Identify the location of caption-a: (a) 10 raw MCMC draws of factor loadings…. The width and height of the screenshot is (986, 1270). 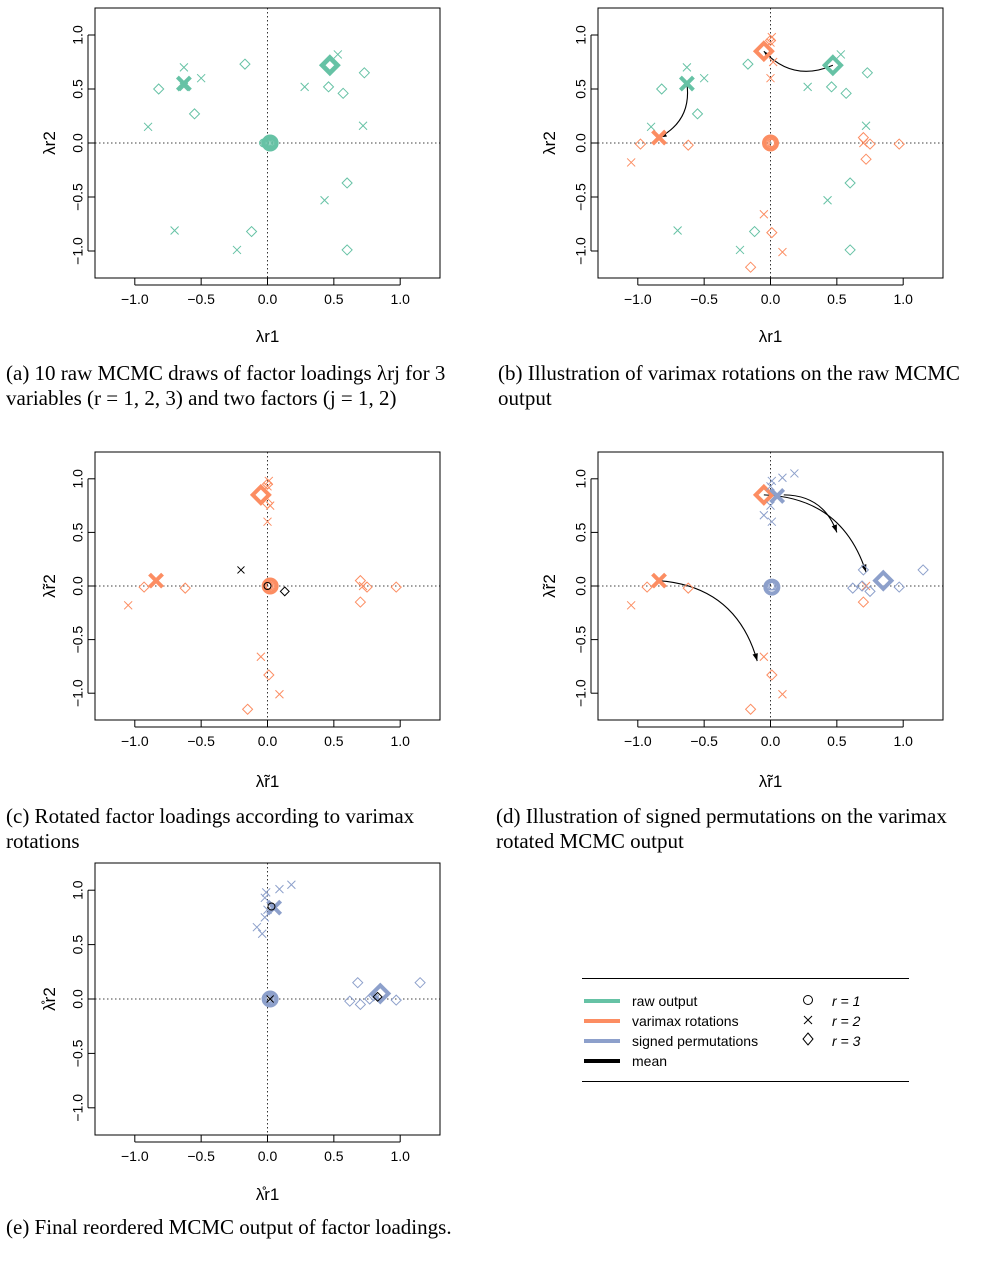
(226, 385).